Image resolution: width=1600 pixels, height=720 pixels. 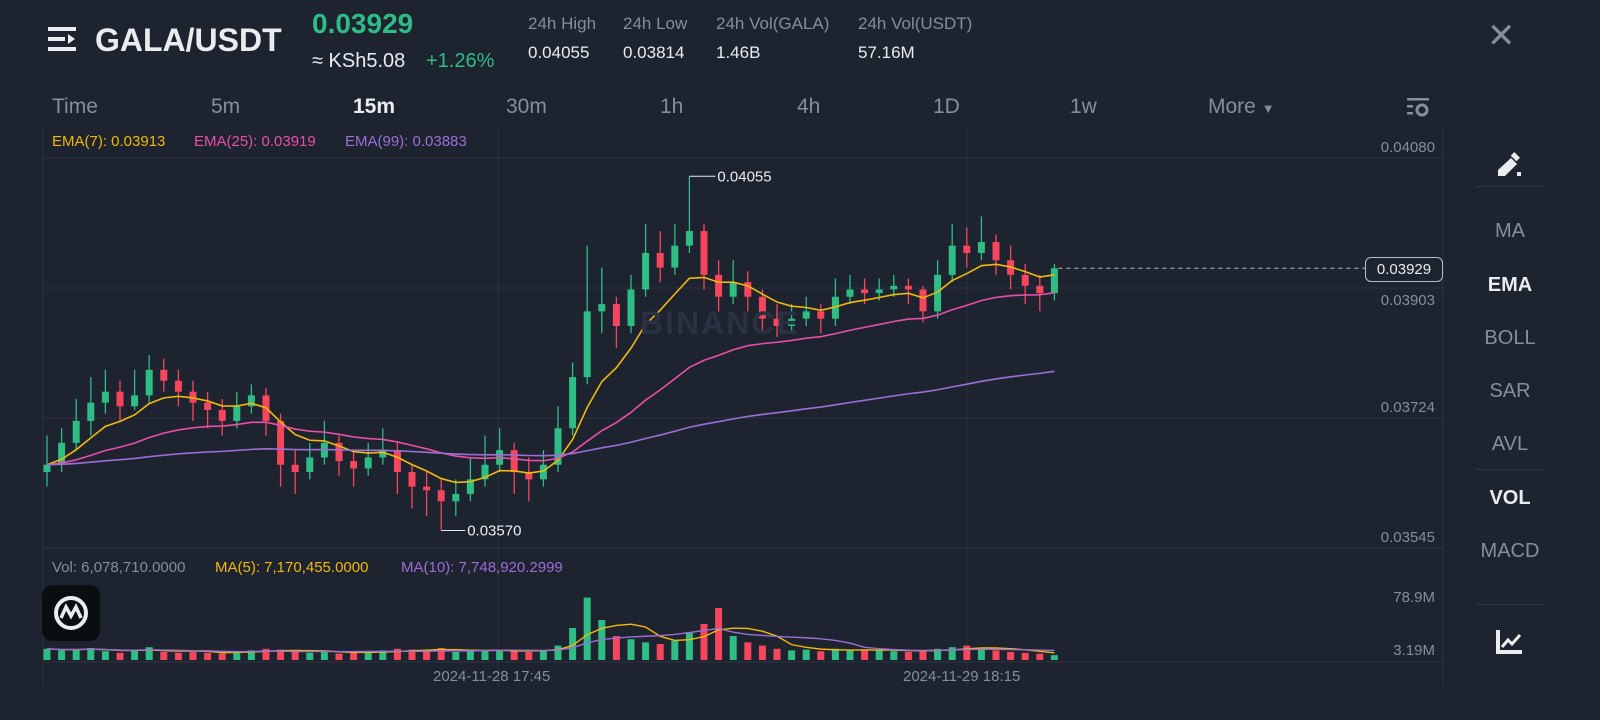 What do you see at coordinates (1510, 642) in the screenshot?
I see `chart-type-icon` at bounding box center [1510, 642].